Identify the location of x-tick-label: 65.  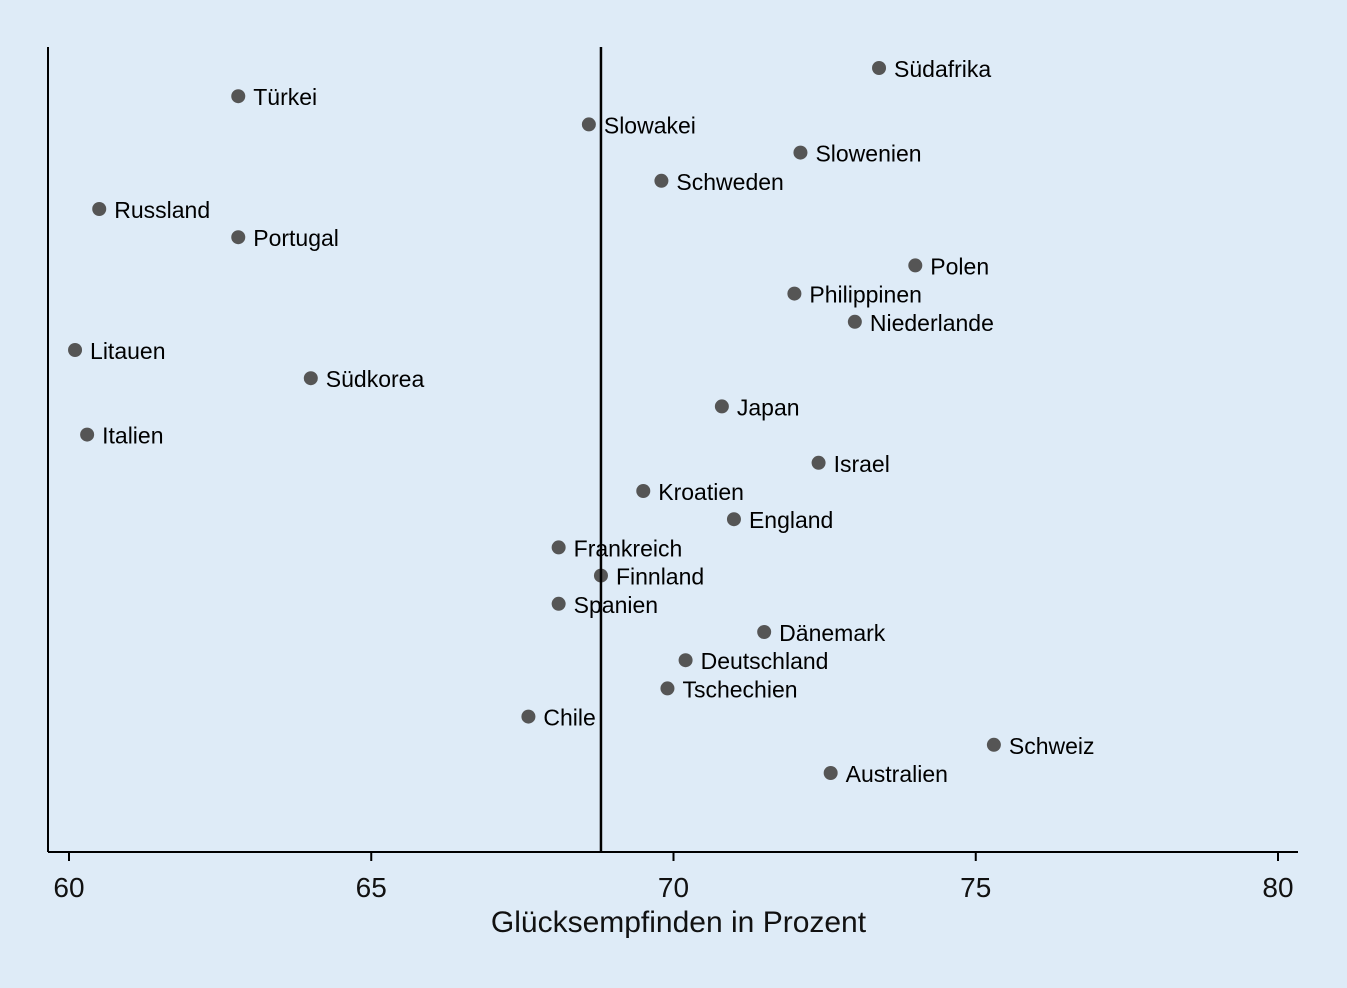
(371, 887).